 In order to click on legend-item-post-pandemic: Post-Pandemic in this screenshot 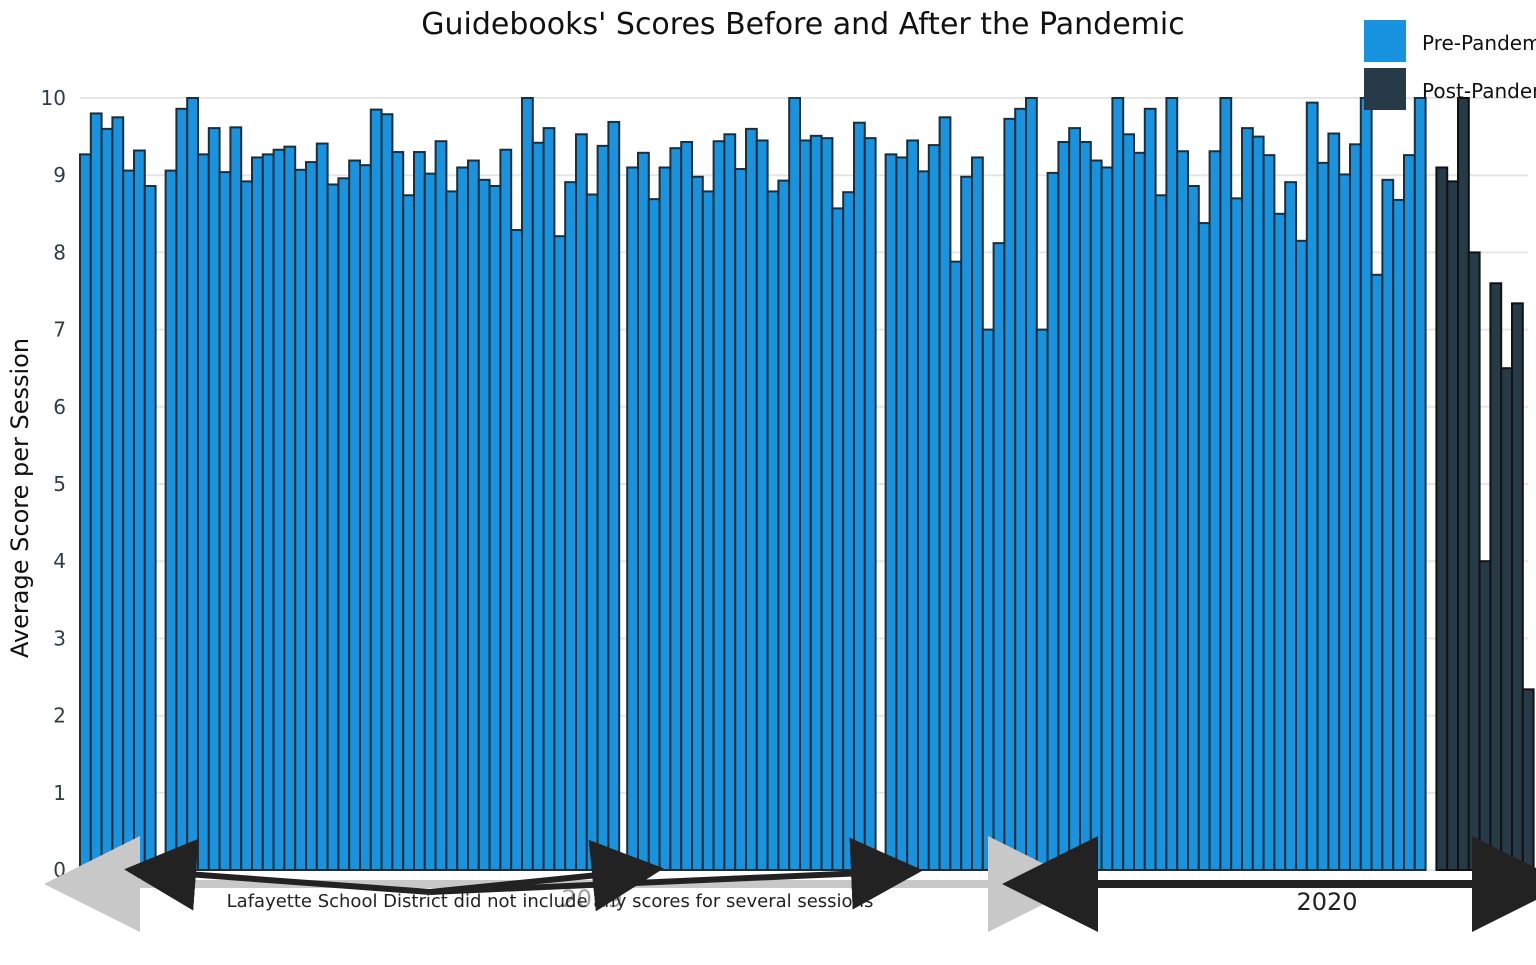, I will do `click(1450, 89)`.